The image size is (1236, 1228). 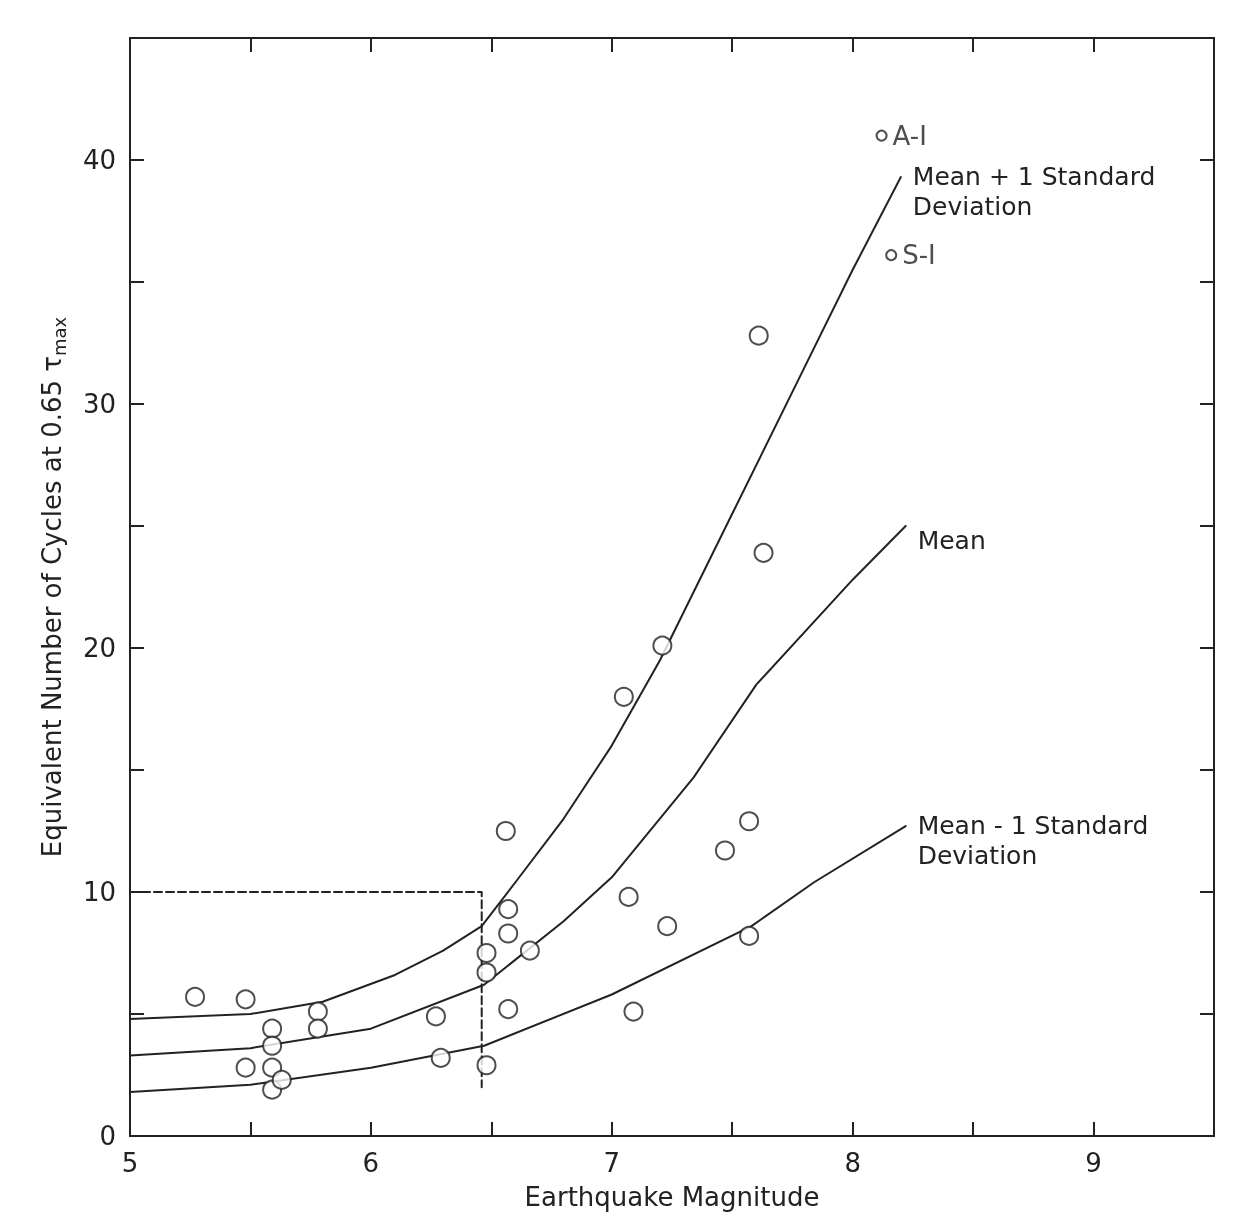 What do you see at coordinates (612, 1163) in the screenshot?
I see `x-tick-label: 7` at bounding box center [612, 1163].